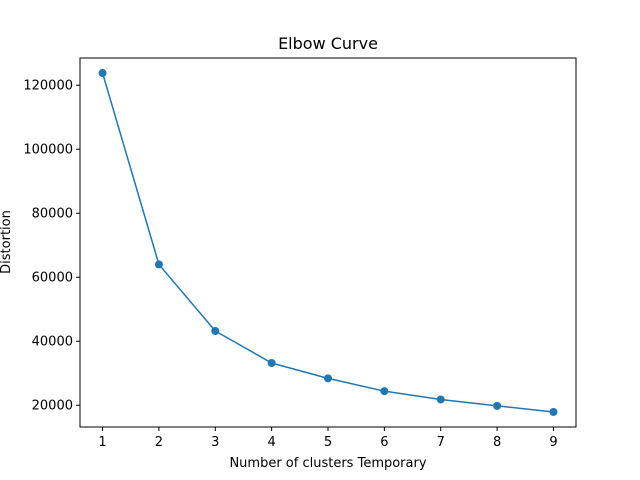 This screenshot has width=640, height=480. What do you see at coordinates (51, 246) in the screenshot?
I see `y-axis-ticks: 20000 40000 60000 80000 100000 120000` at bounding box center [51, 246].